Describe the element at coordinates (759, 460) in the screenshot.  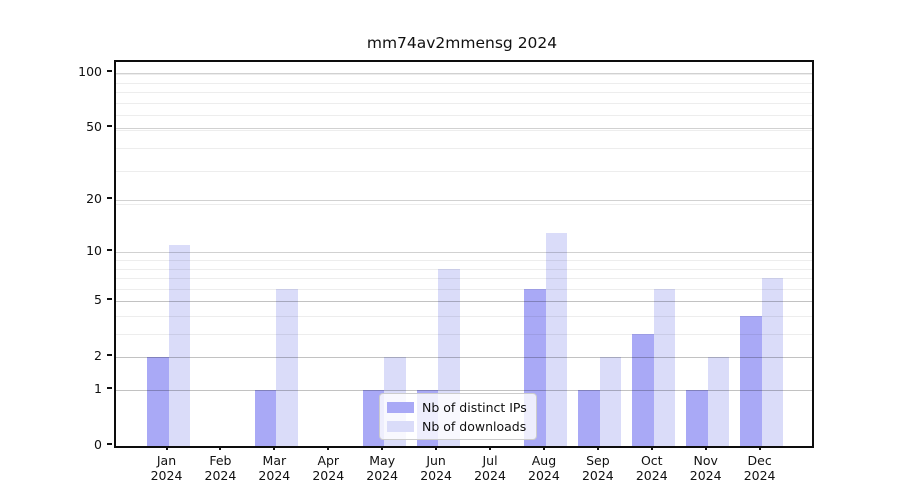
I see `x-tick-month: Dec` at that location.